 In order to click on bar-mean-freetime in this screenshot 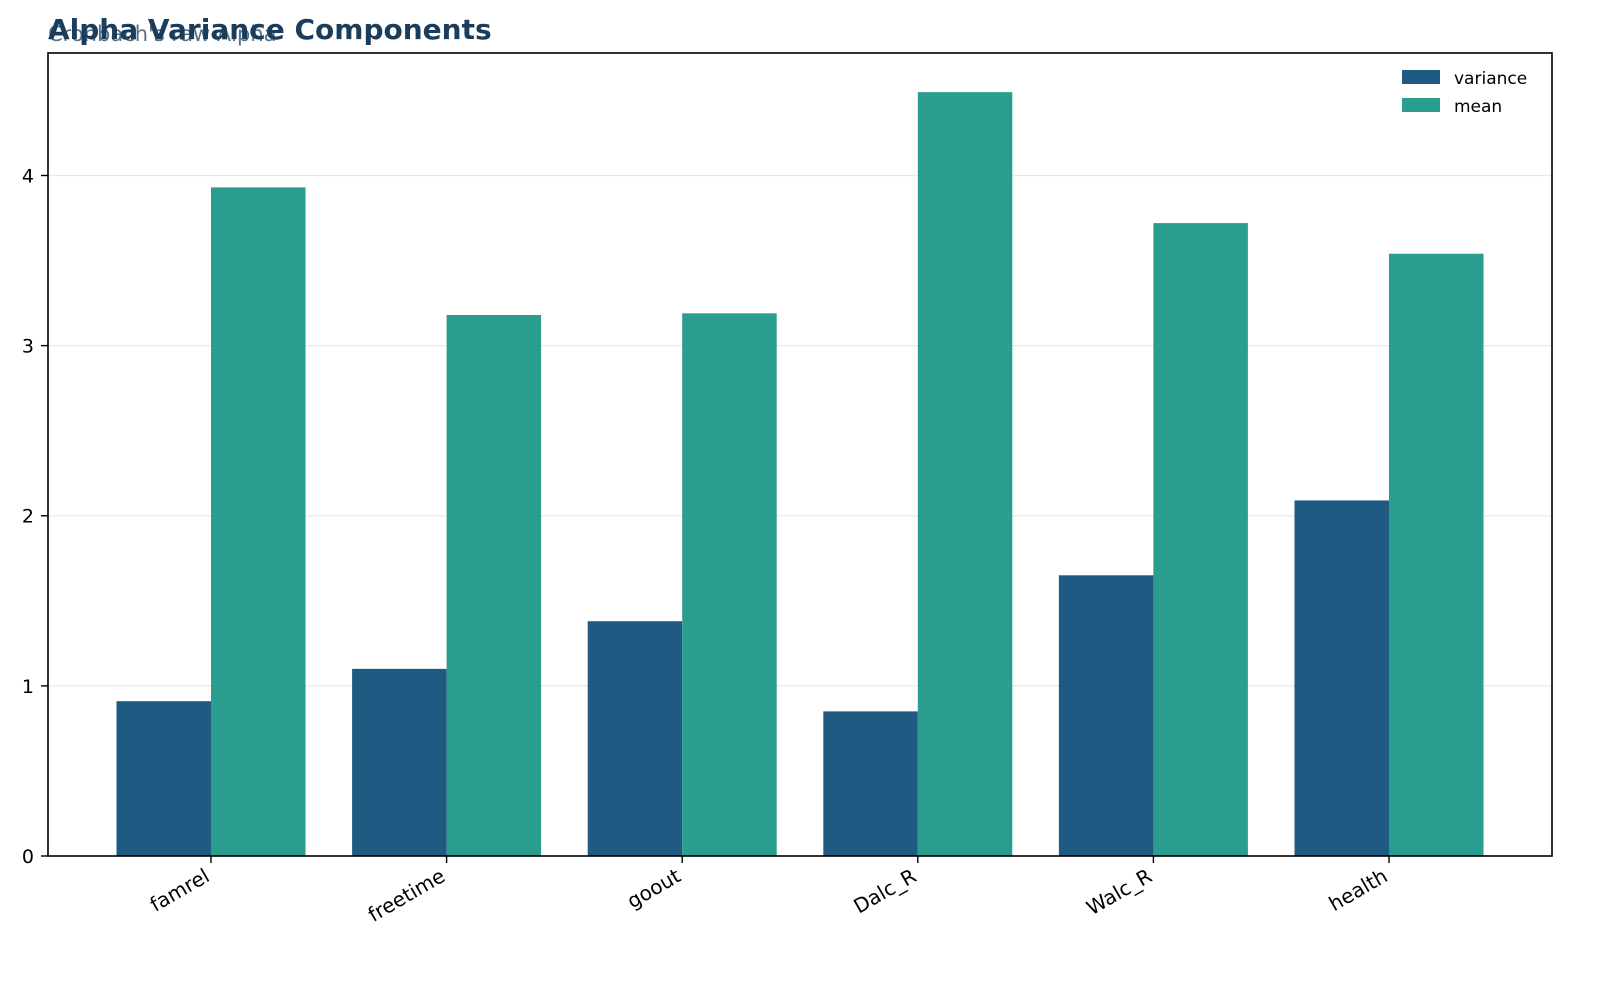, I will do `click(494, 585)`.